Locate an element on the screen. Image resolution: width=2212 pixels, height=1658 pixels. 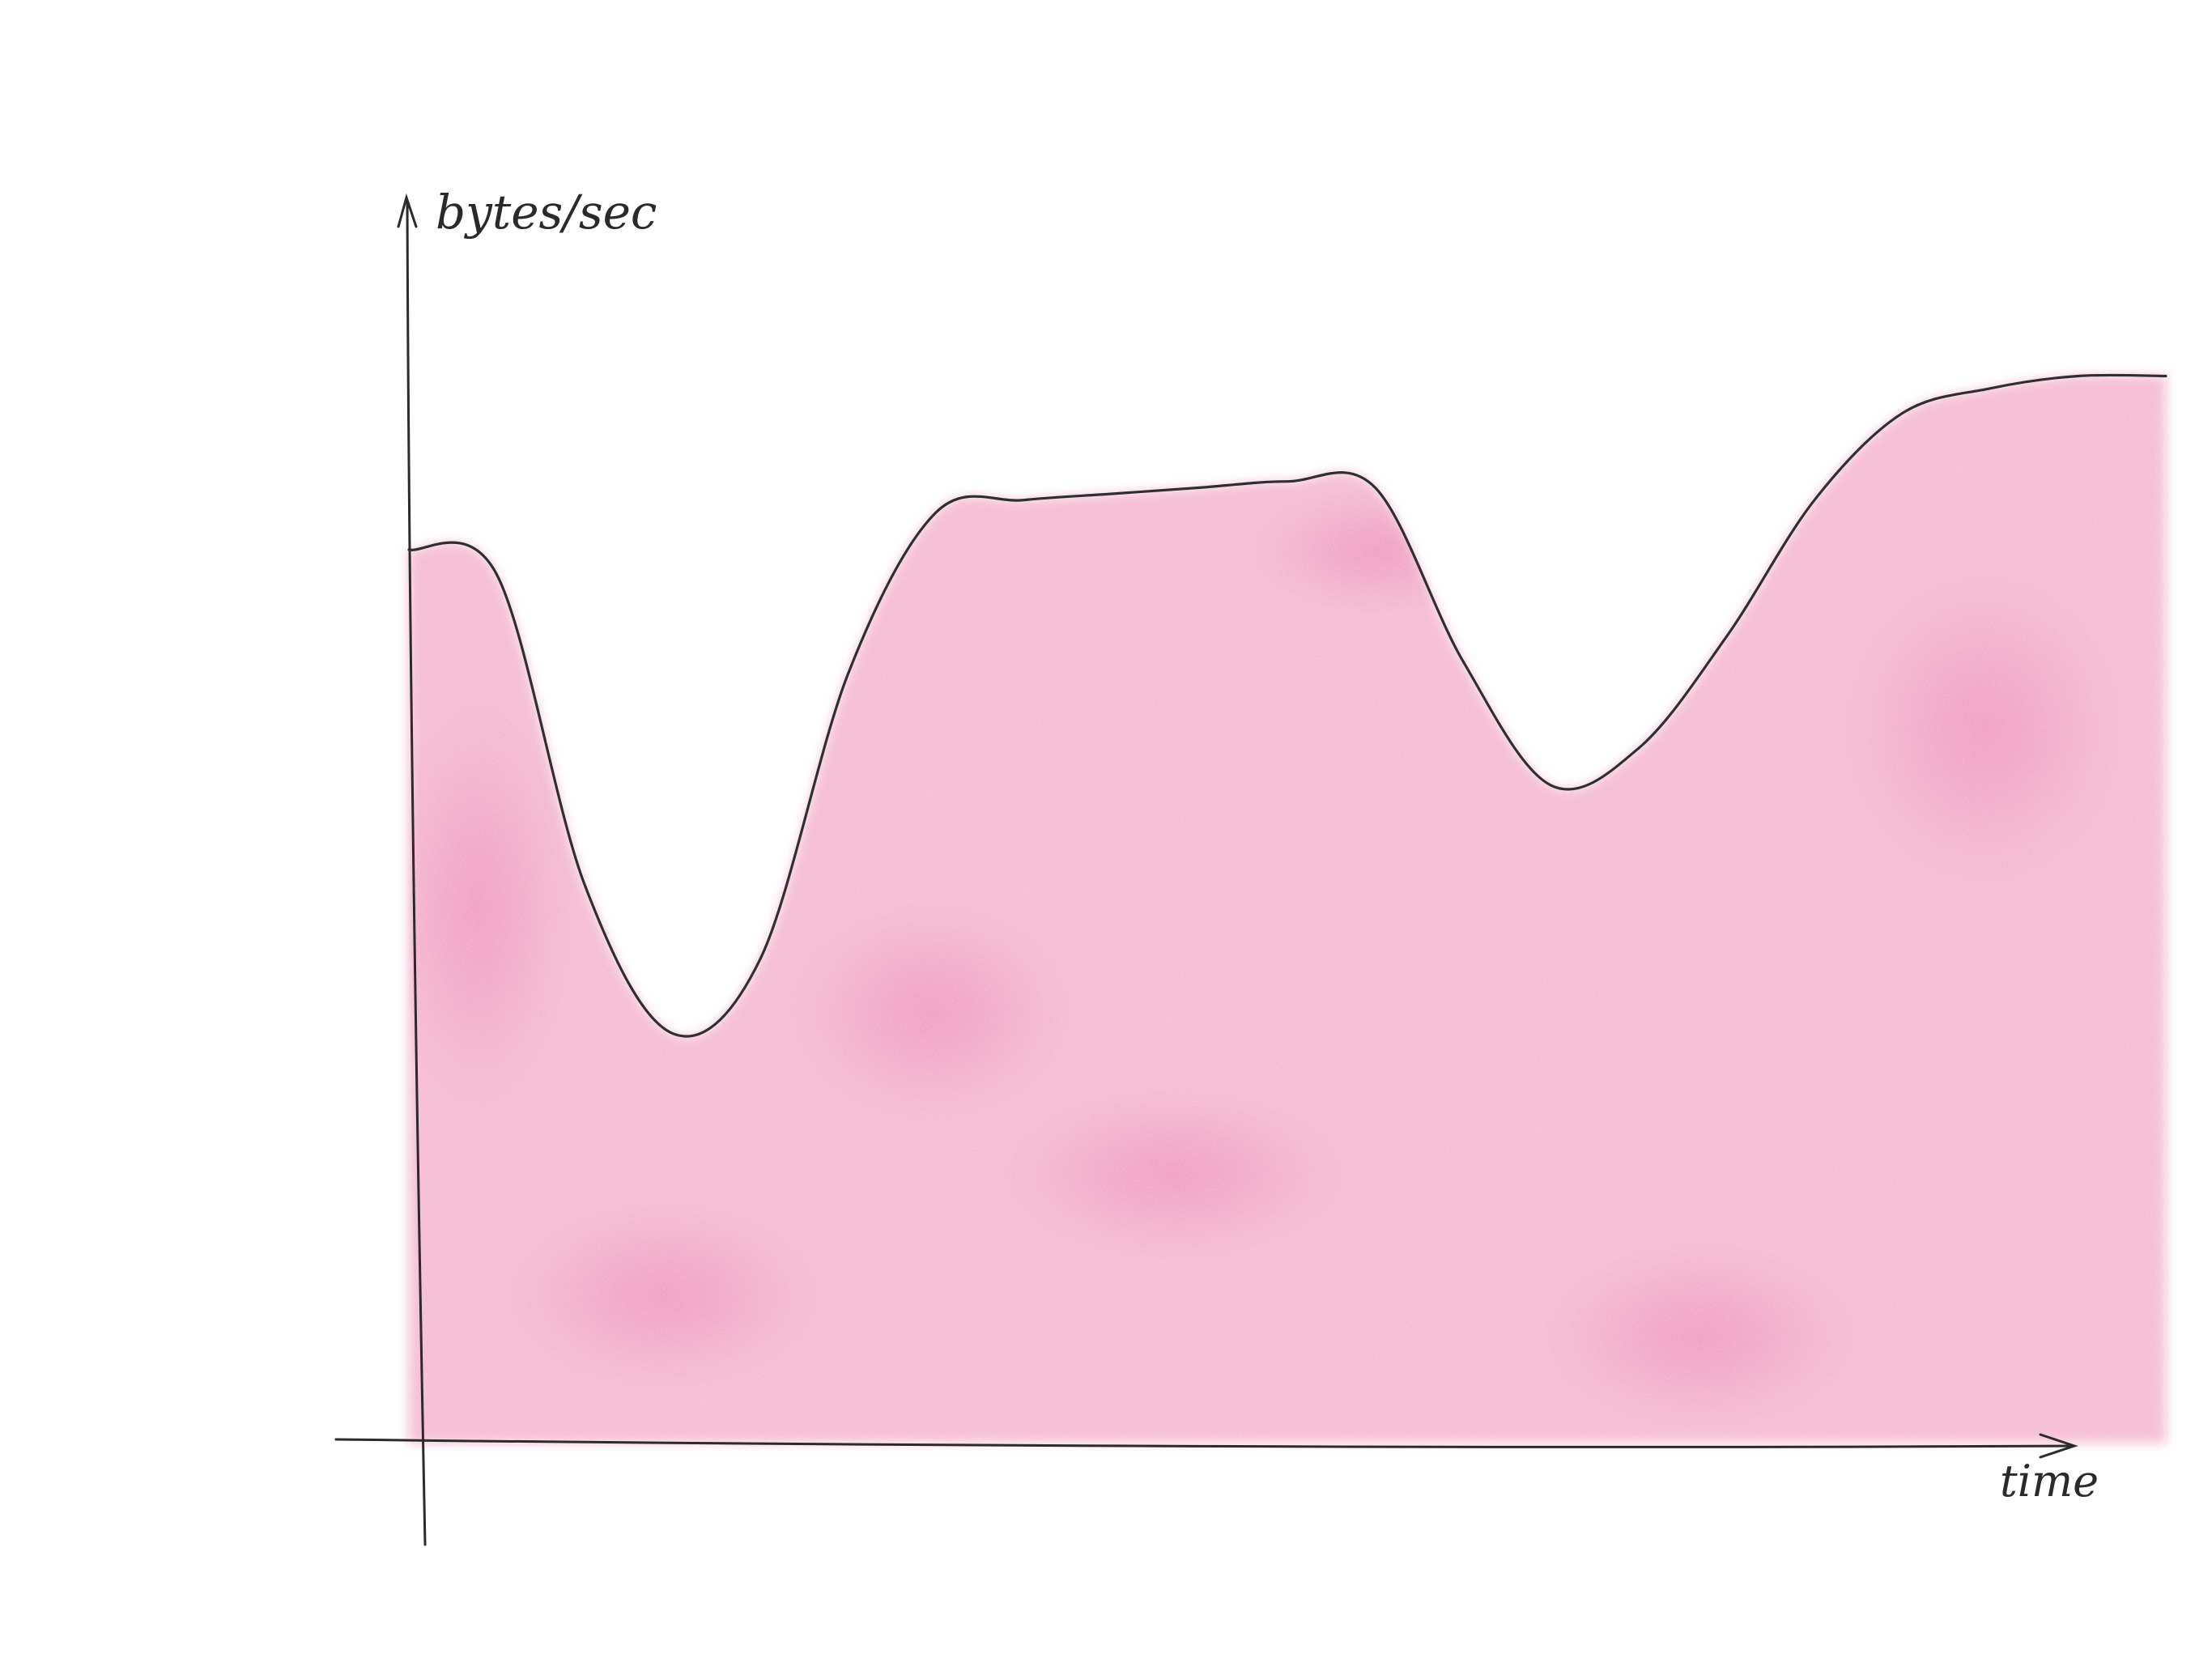
x-axis-line is located at coordinates (1204, 1443).